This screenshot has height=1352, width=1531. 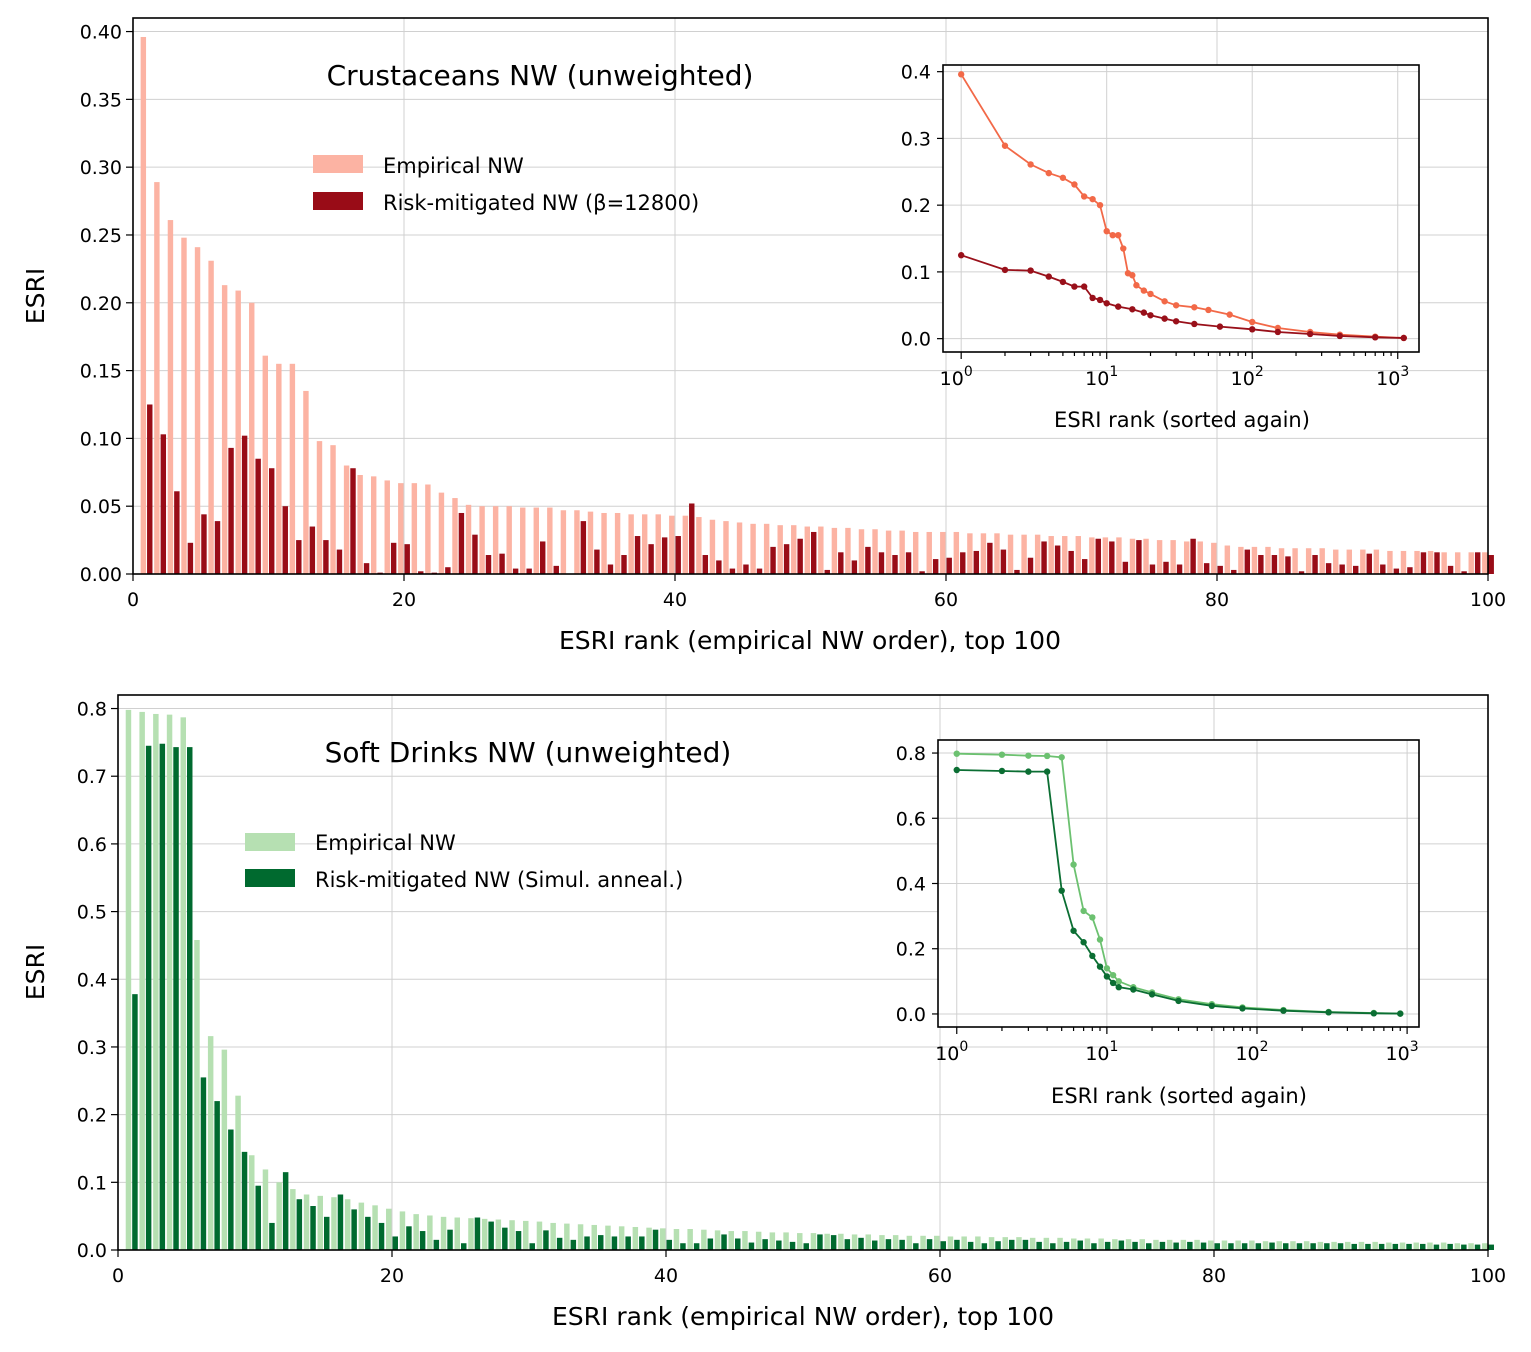 What do you see at coordinates (541, 203) in the screenshot?
I see `legend-label-mitigated: Risk-mitigated NW (β=12800)` at bounding box center [541, 203].